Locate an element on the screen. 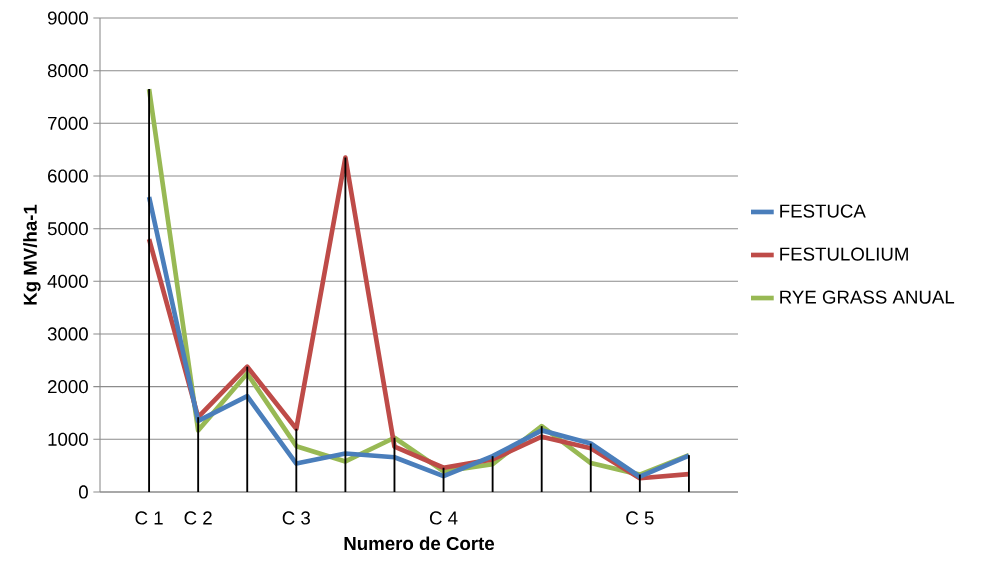  x-tick-label: C 2 is located at coordinates (198, 518).